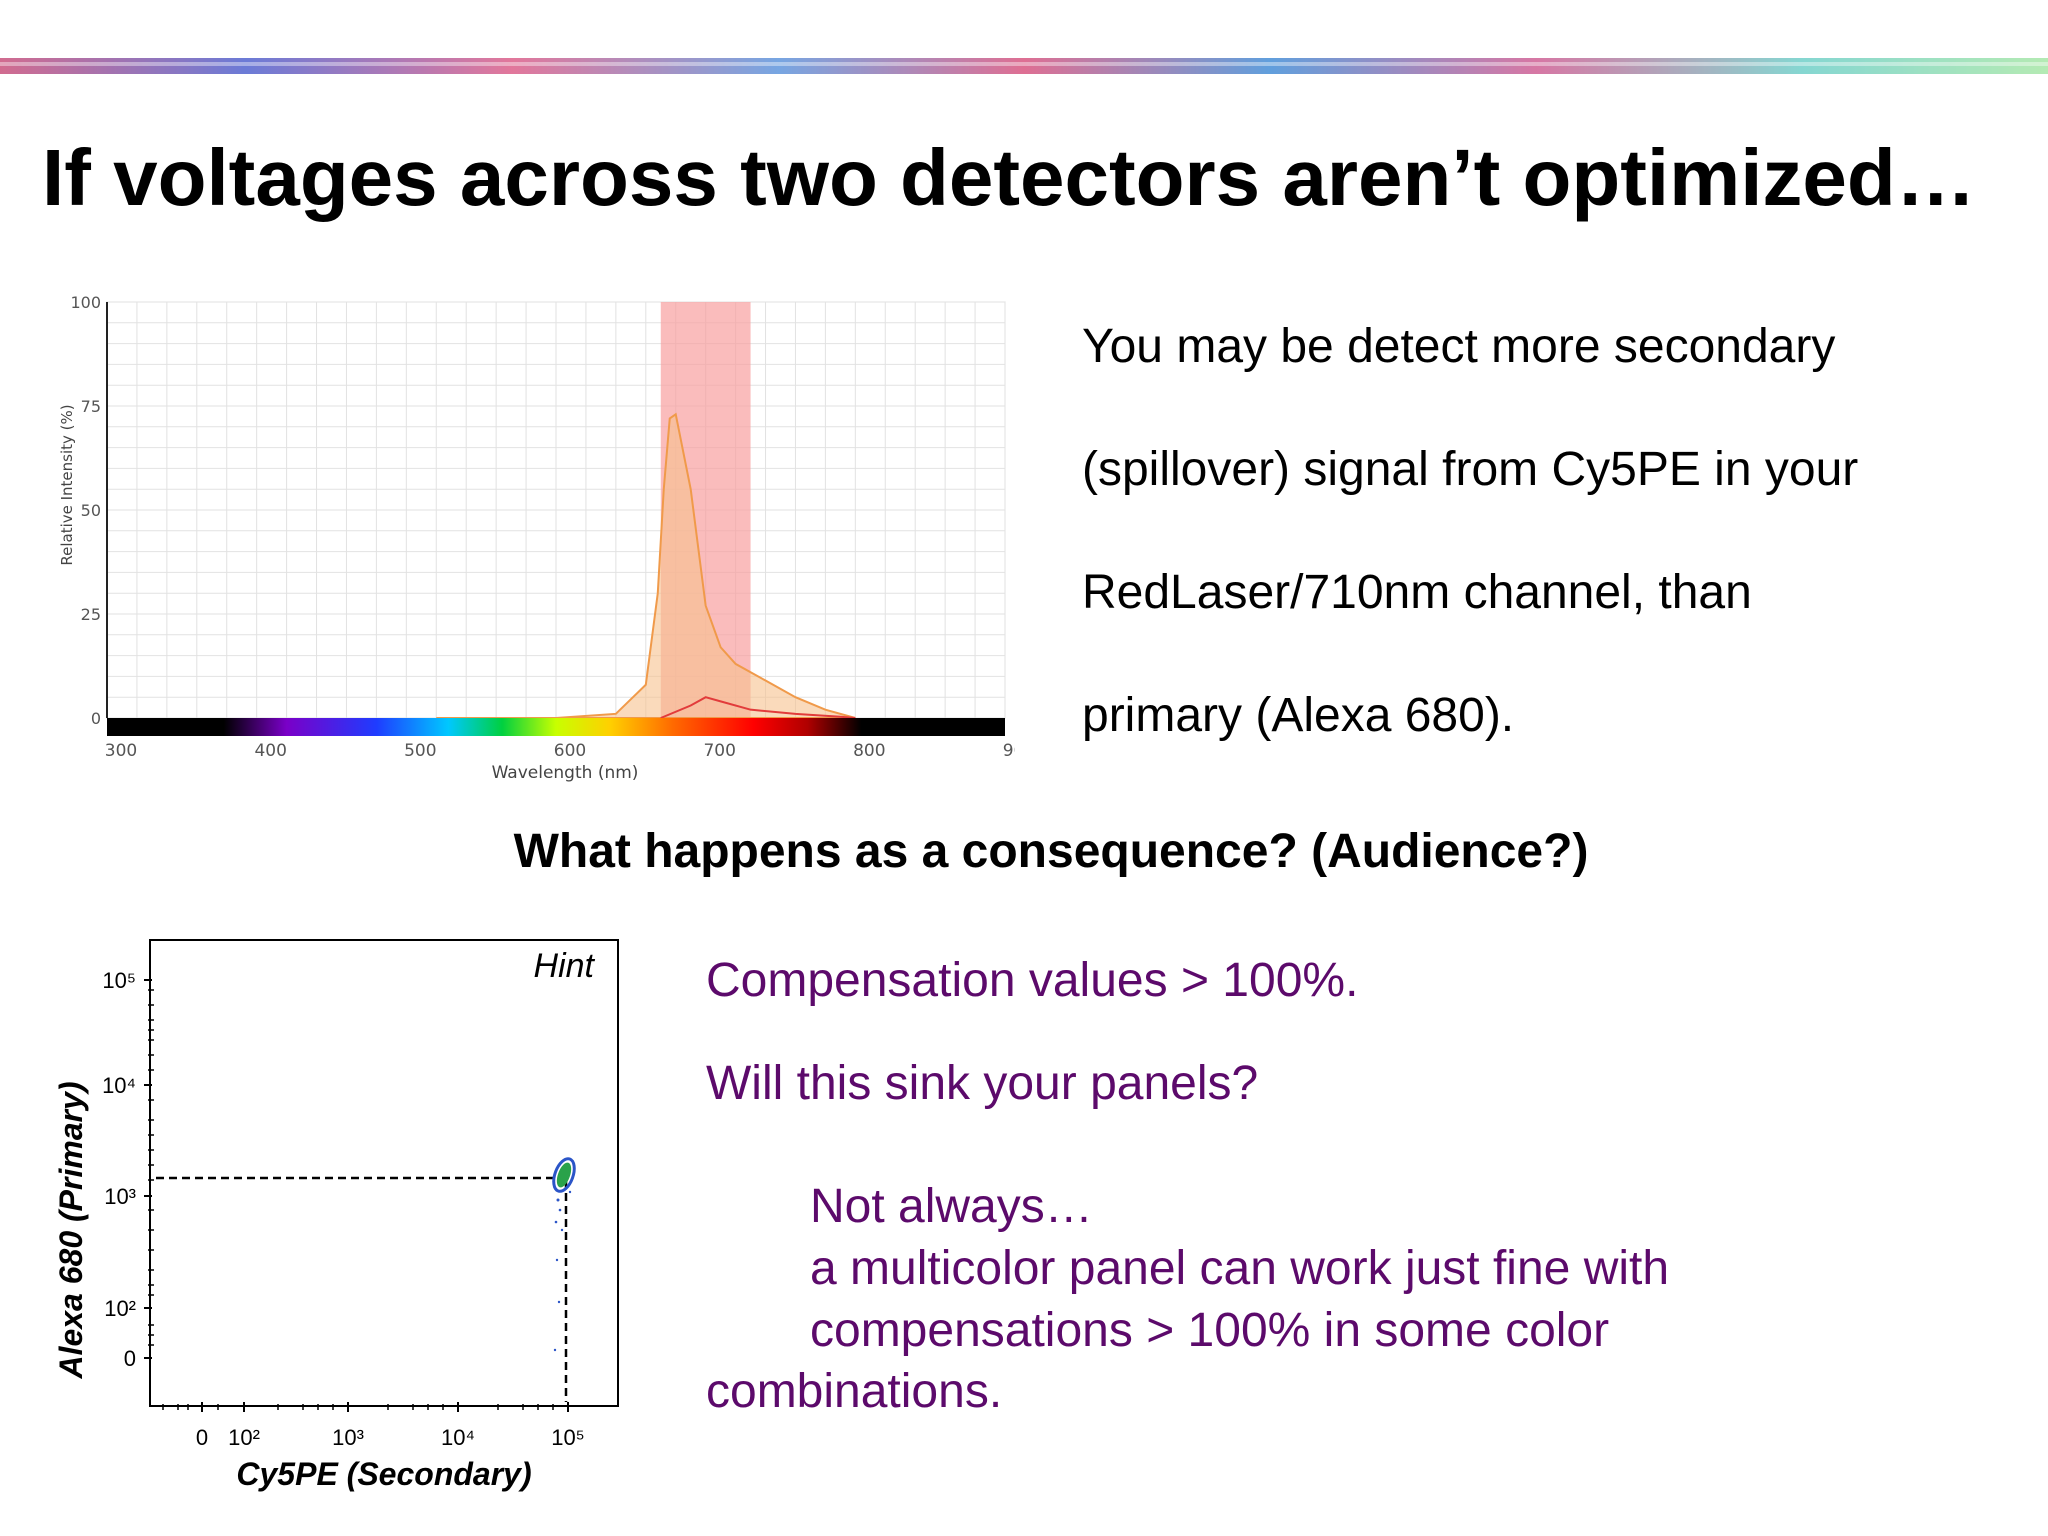 Image resolution: width=2048 pixels, height=1536 pixels. Describe the element at coordinates (121, 751) in the screenshot. I see `x-tick-label: 300` at that location.